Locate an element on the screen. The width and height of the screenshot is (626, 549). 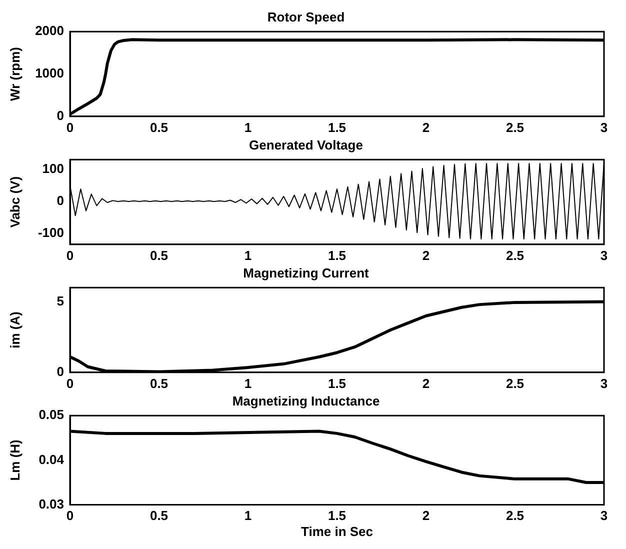
x-axis-title: Time in Sec is located at coordinates (337, 531).